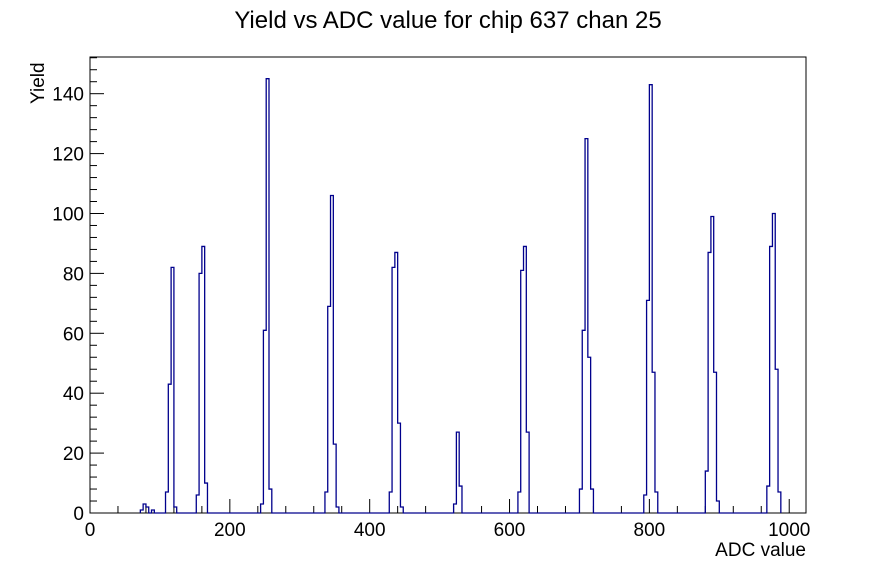  Describe the element at coordinates (73, 334) in the screenshot. I see `y-tick-label: 60` at that location.